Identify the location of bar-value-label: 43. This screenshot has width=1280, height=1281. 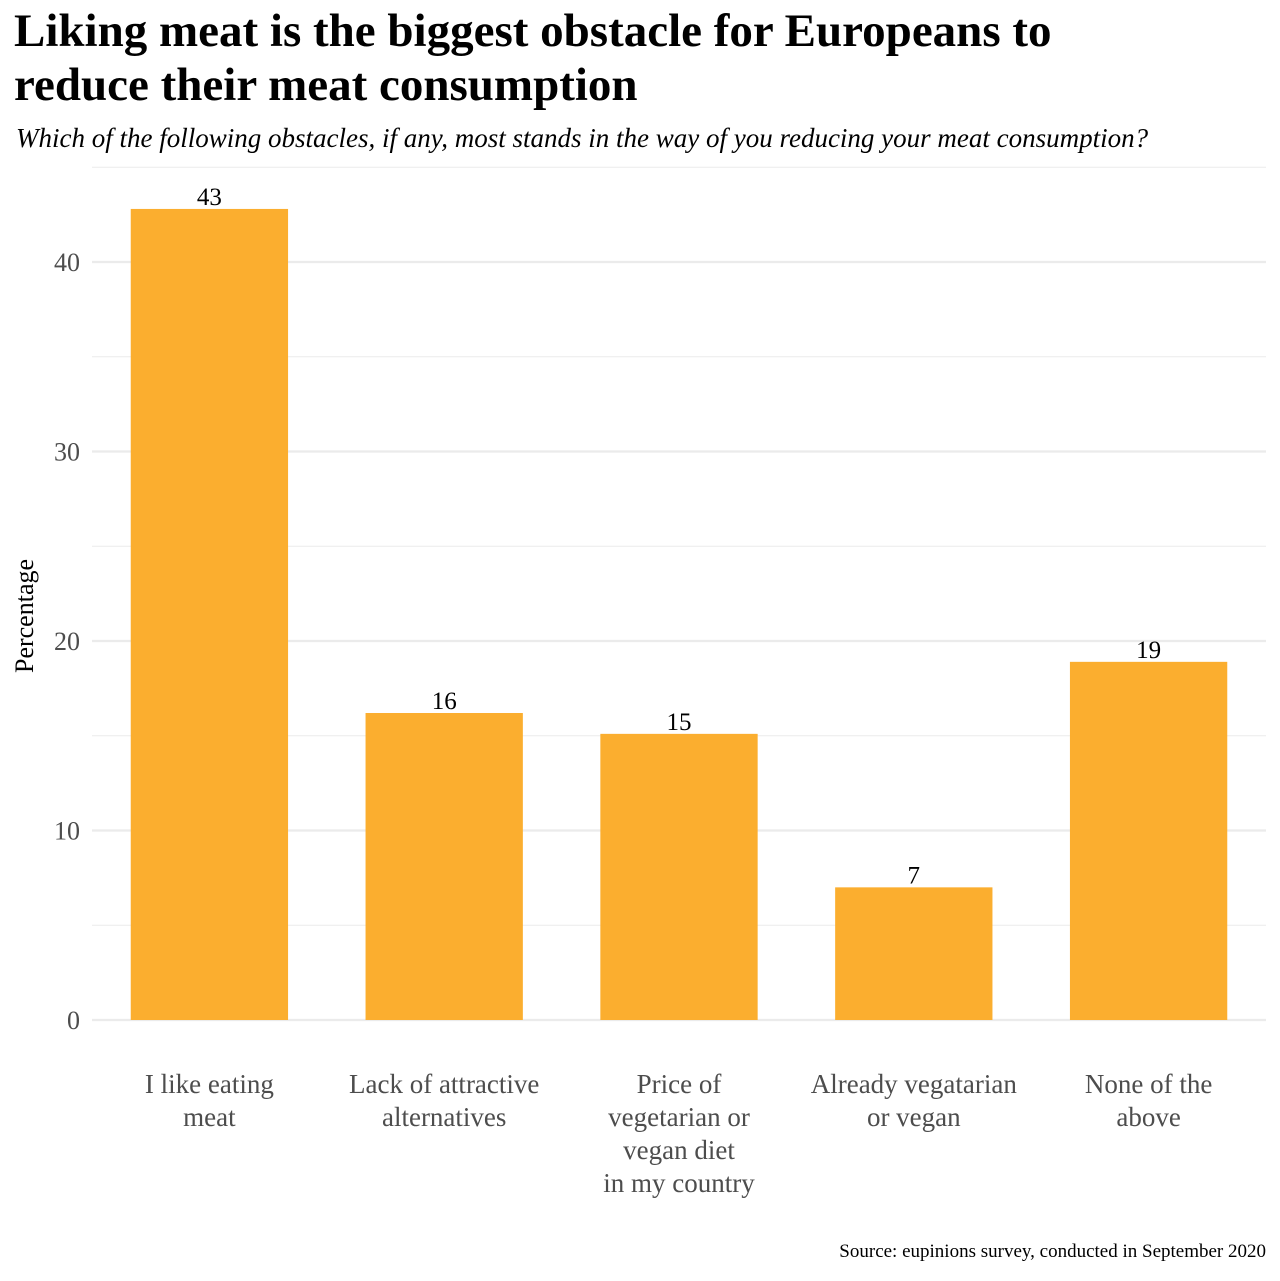
(209, 197).